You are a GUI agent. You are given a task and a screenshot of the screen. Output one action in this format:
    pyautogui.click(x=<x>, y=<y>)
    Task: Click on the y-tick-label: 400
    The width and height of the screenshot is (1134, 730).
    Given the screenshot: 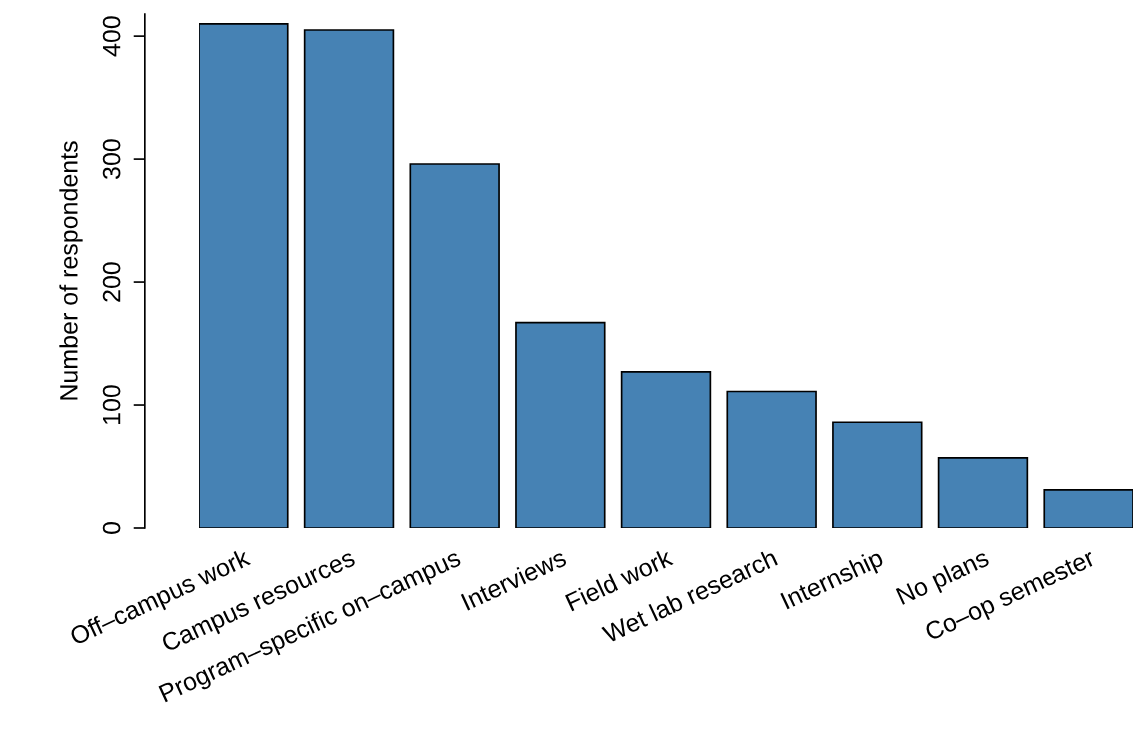 What is the action you would take?
    pyautogui.click(x=111, y=36)
    